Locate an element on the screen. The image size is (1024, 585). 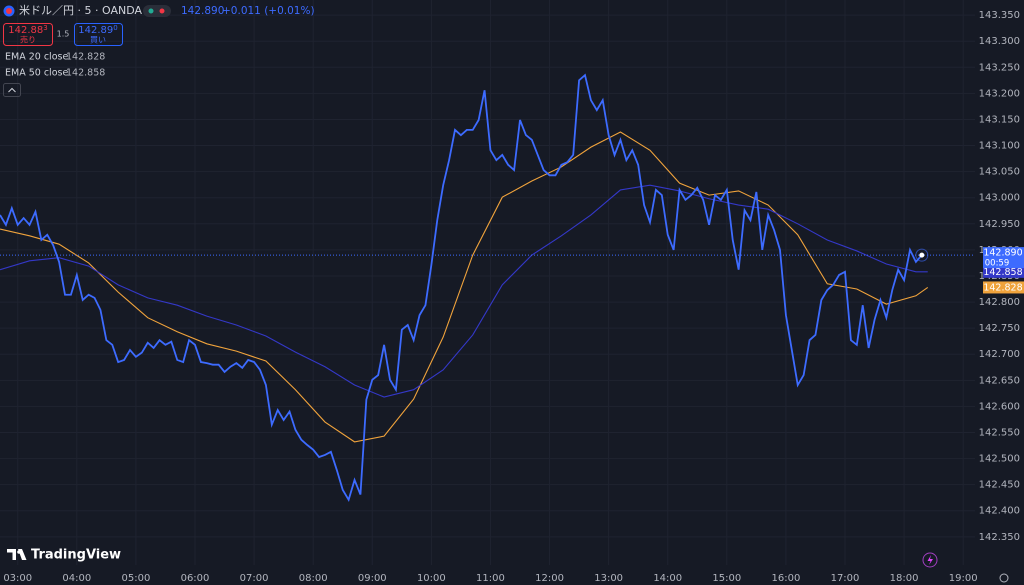
y-tick-label: 143.050 is located at coordinates (999, 172).